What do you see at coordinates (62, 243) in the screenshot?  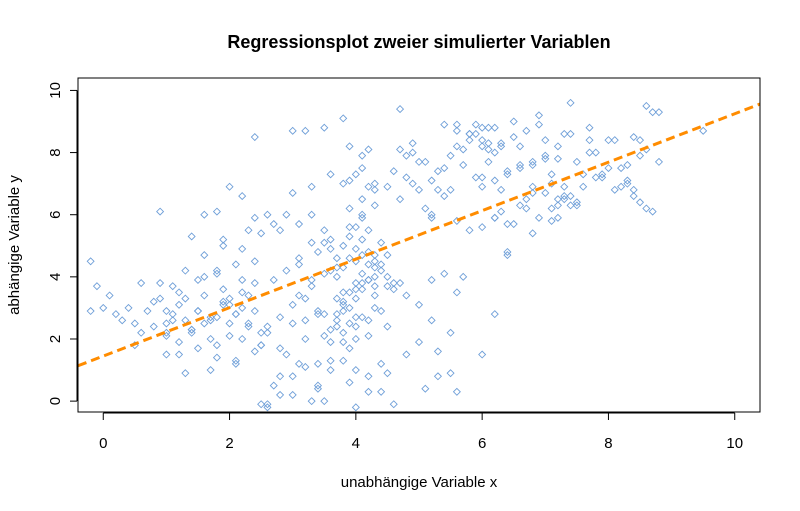 I see `y-axis: 0 2 4 6 8 10` at bounding box center [62, 243].